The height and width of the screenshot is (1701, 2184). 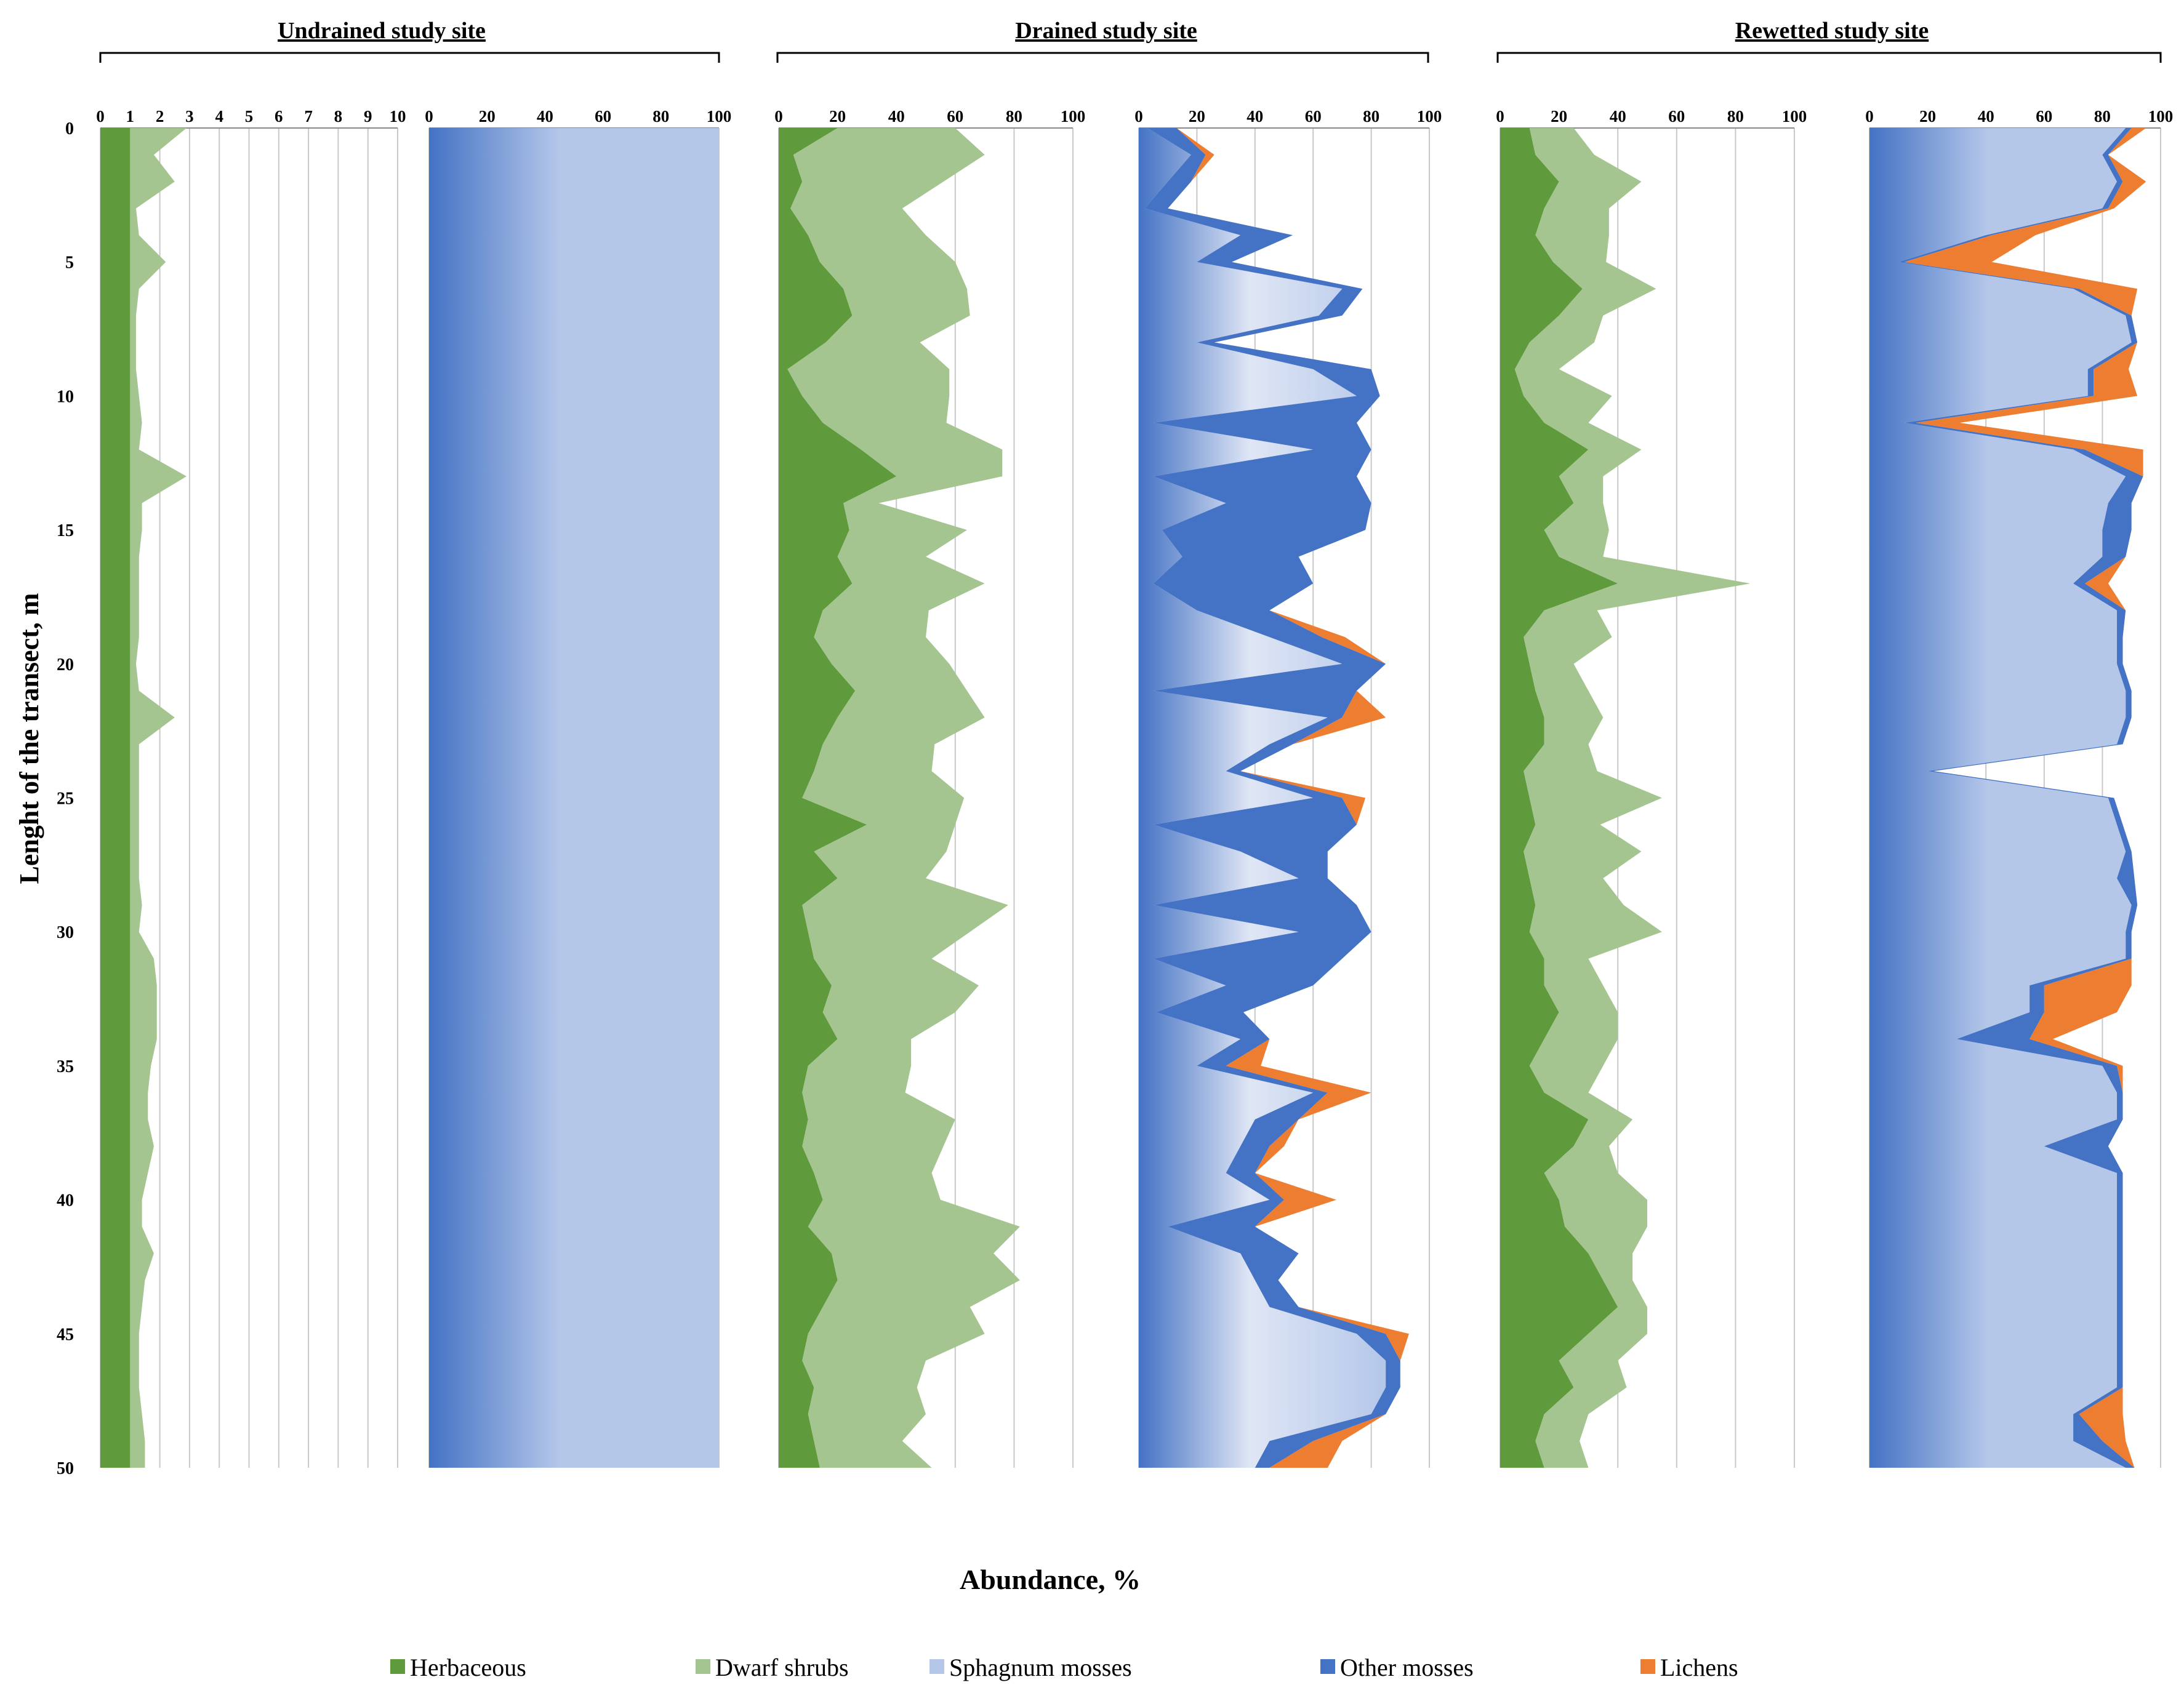 I want to click on legend-label-lichens: Lichens, so click(x=1699, y=1667).